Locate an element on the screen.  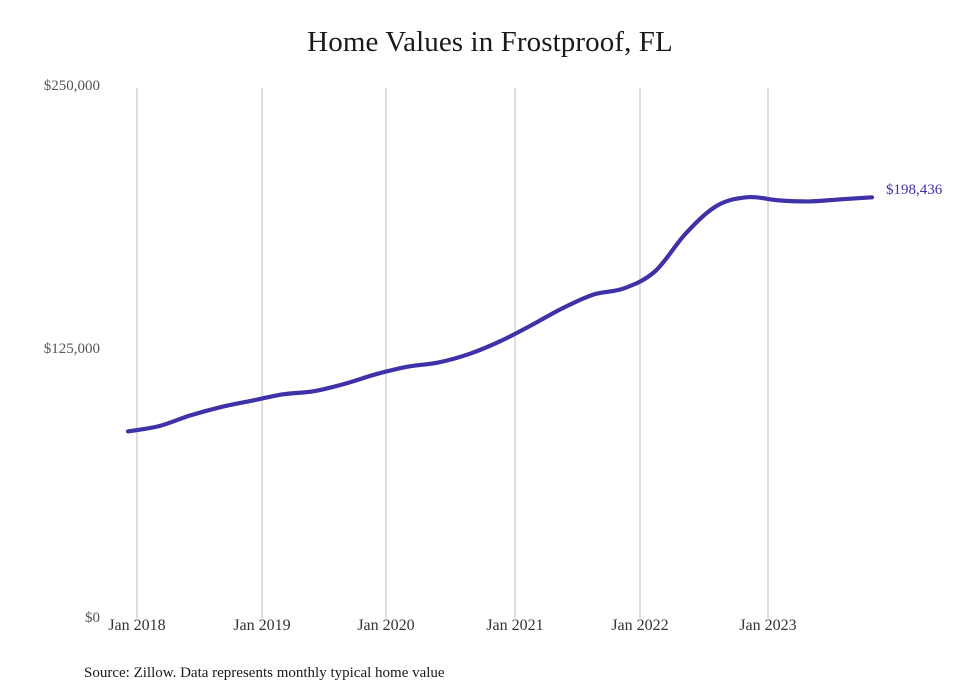
chart-title: Home Values in Frostproof, FL is located at coordinates (490, 42).